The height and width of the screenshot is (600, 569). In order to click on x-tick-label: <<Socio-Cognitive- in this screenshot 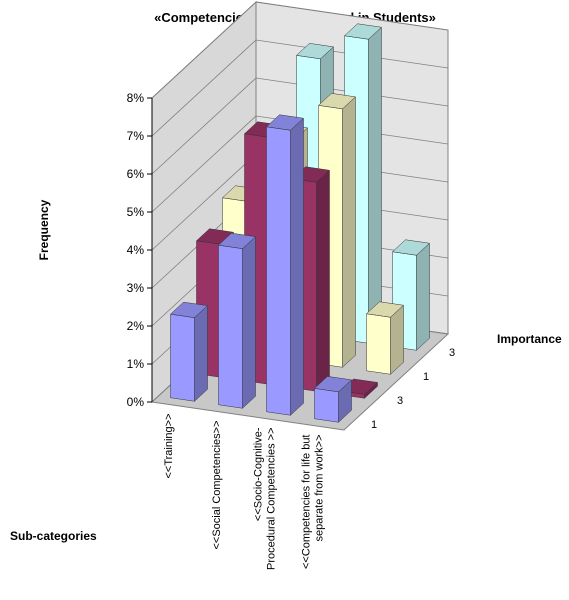, I will do `click(259, 474)`.